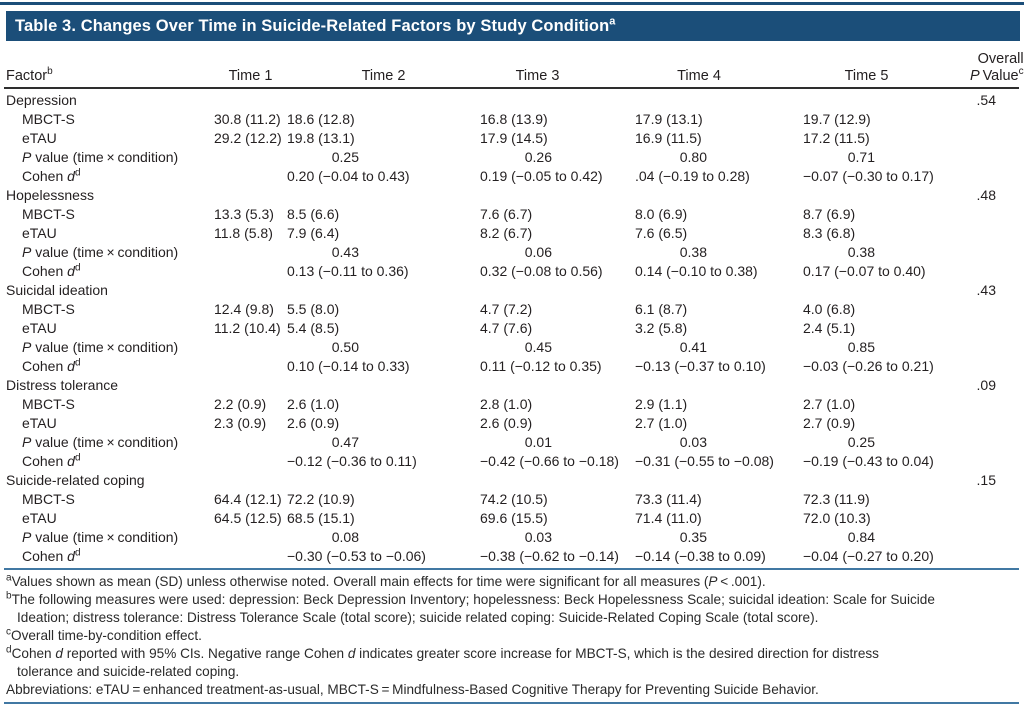 The image size is (1024, 718). I want to click on header-rule, so click(511, 88).